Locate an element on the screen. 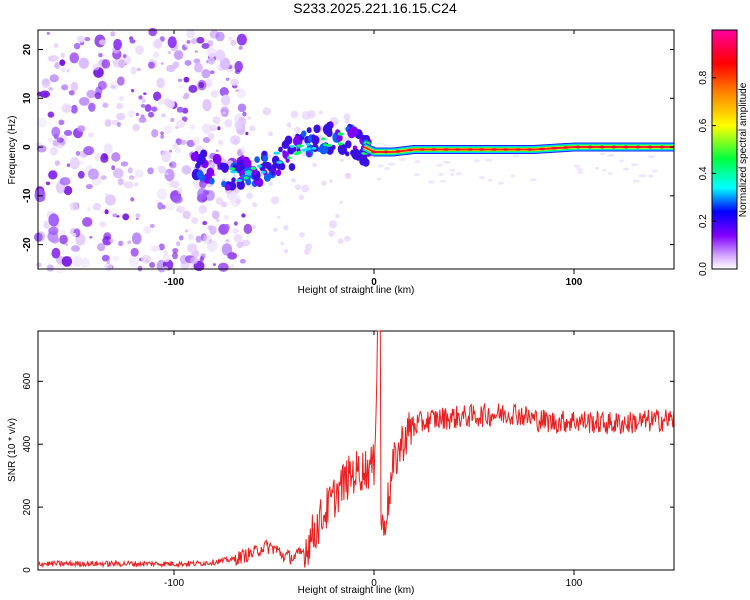 The image size is (750, 600). colorbar-label: Normalized spectral amplitude is located at coordinates (743, 149).